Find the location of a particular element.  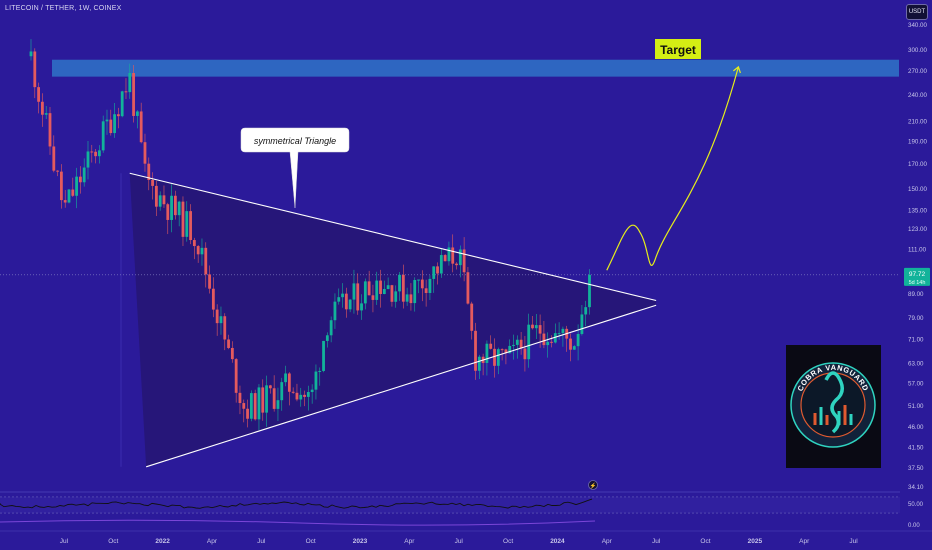

indicator-tick-label: 50.00 is located at coordinates (916, 505).